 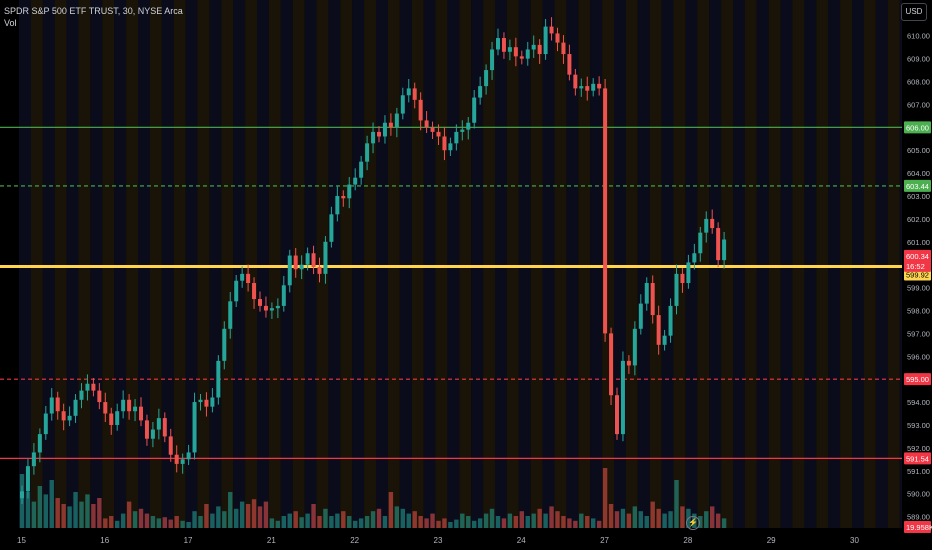 What do you see at coordinates (93, 11) in the screenshot?
I see `symbol-title: SPDR S&P 500 ETF TRUST, 30, NYSE Arca` at bounding box center [93, 11].